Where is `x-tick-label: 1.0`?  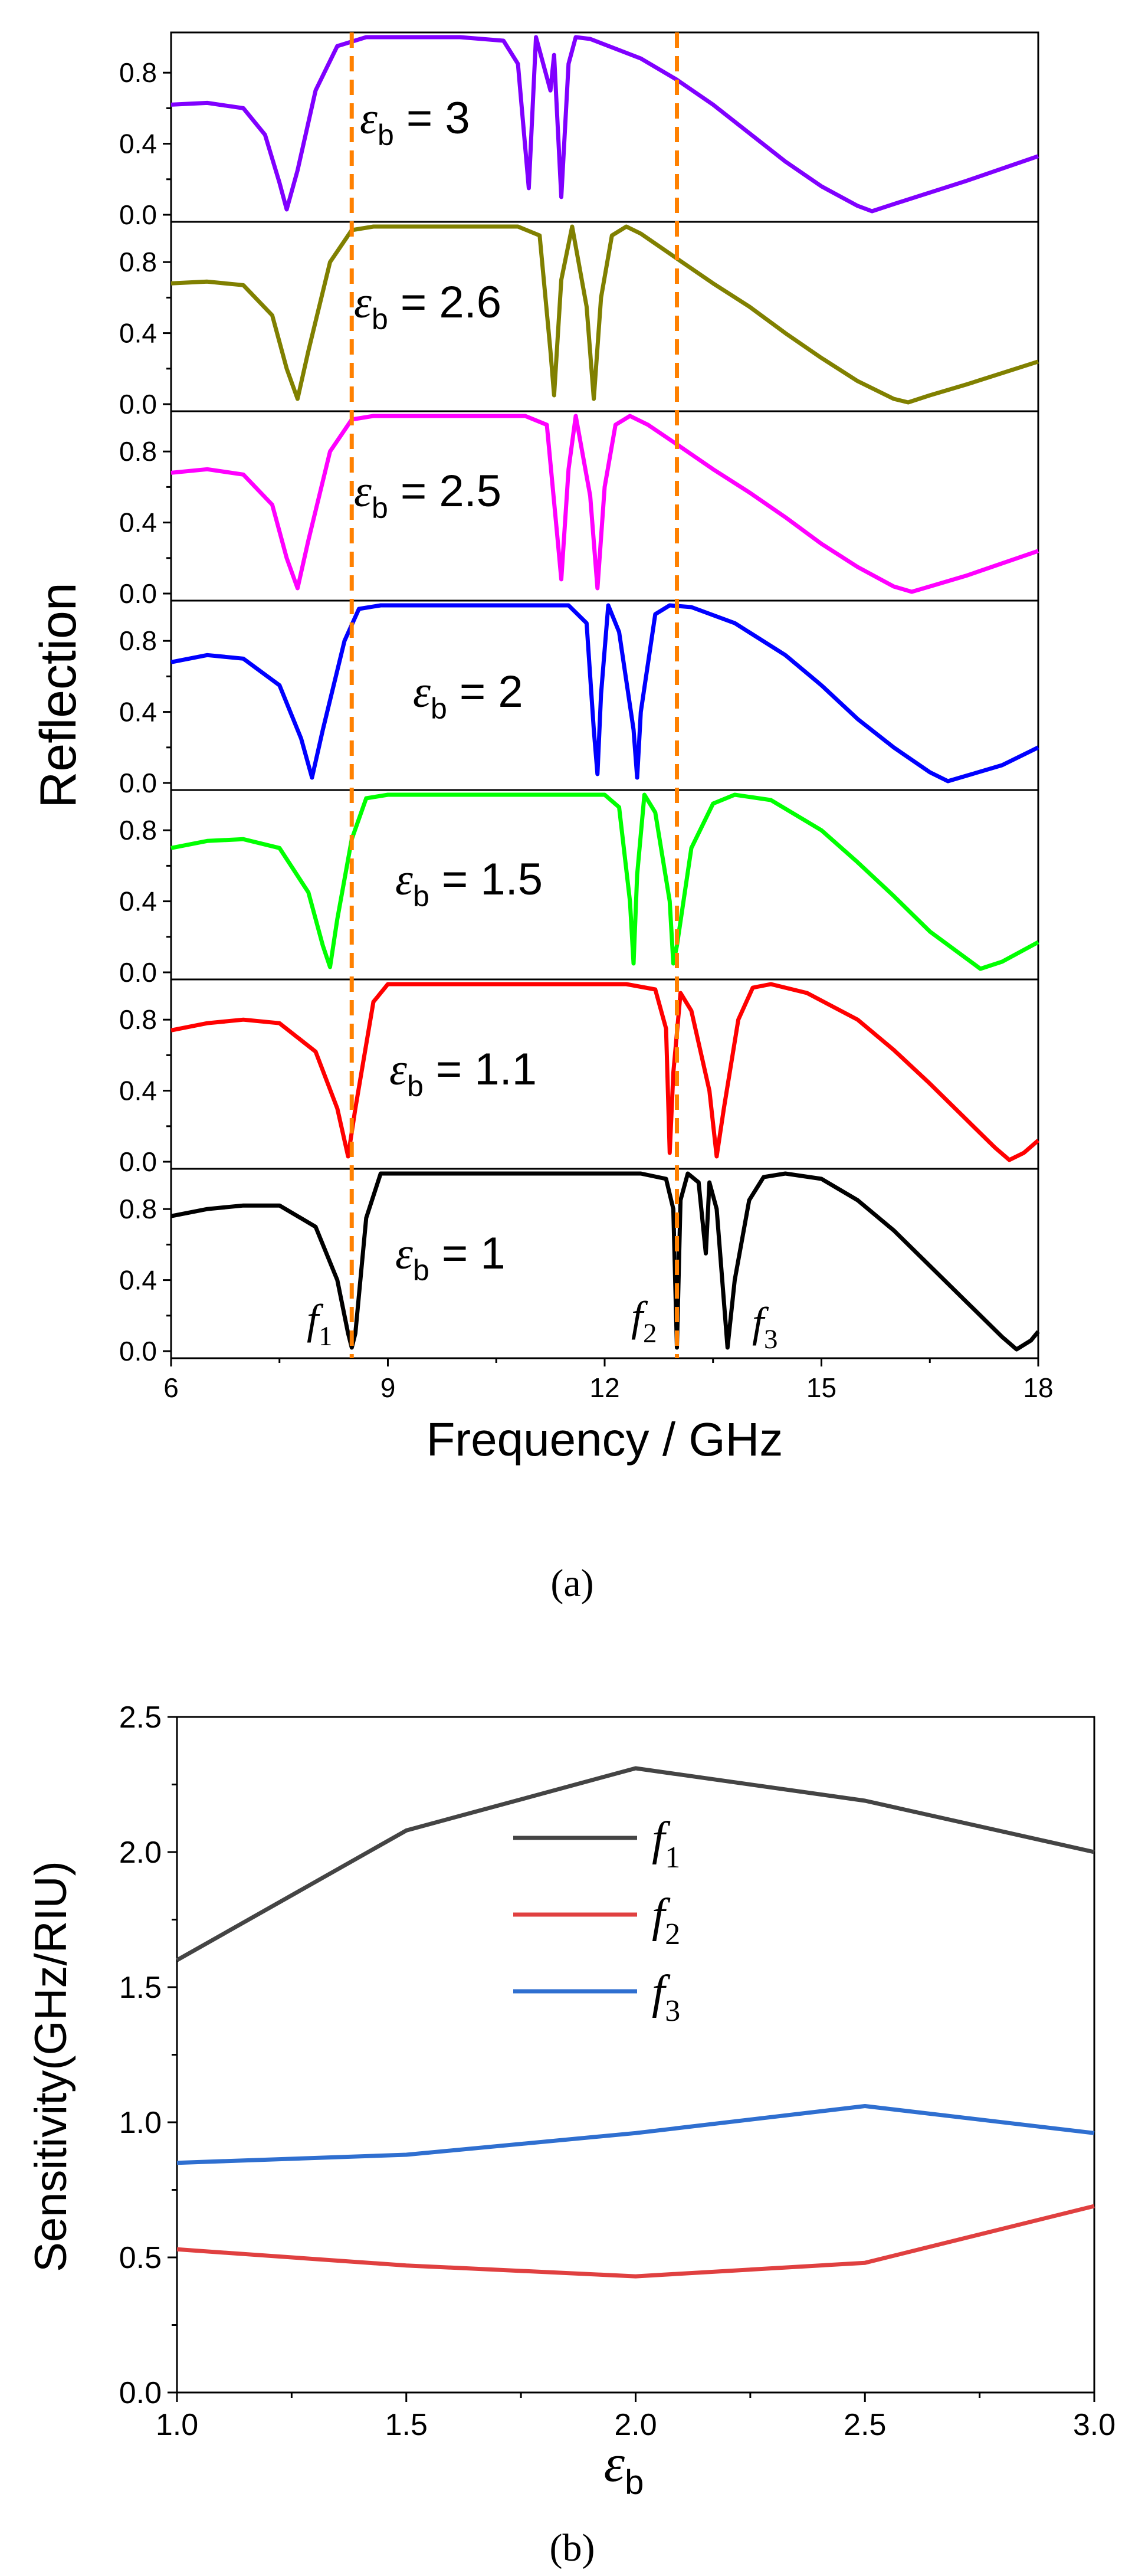 x-tick-label: 1.0 is located at coordinates (177, 2425).